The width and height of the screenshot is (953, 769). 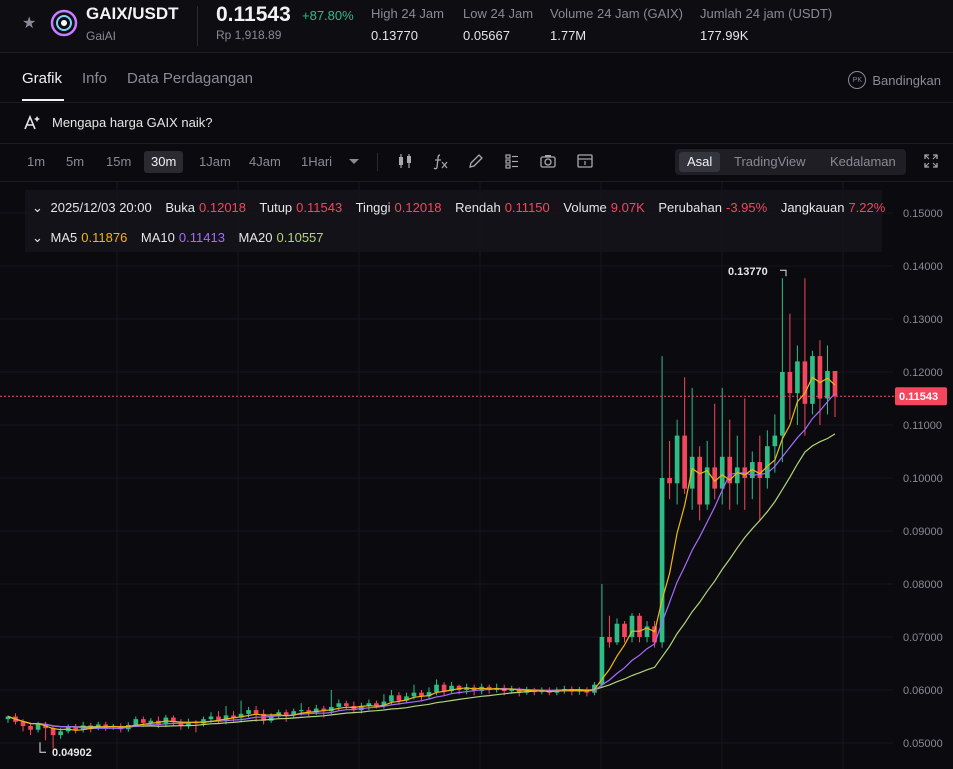 What do you see at coordinates (319, 207) in the screenshot?
I see `ohlc-close: 0.11543` at bounding box center [319, 207].